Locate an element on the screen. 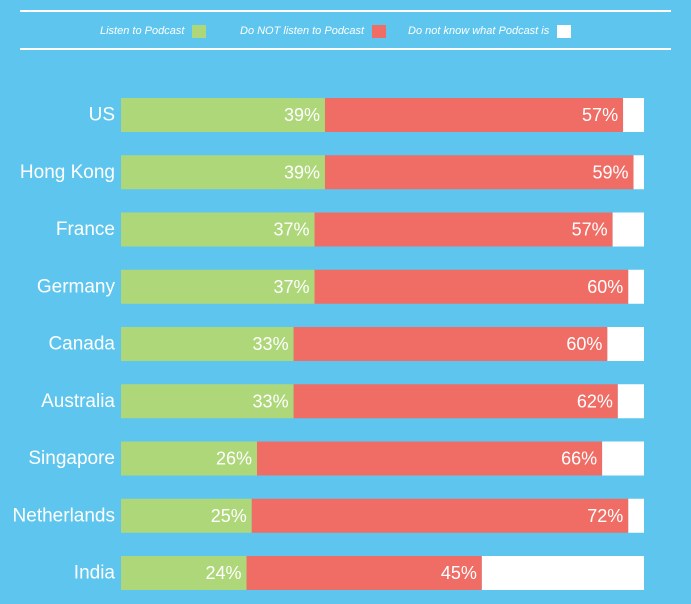 The height and width of the screenshot is (604, 691). legend-item-listen: Listen to Podcast is located at coordinates (153, 31).